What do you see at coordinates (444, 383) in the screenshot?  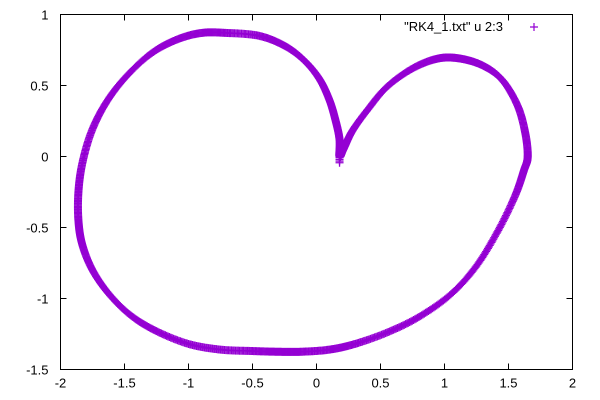 I see `x-tick-label: 1` at bounding box center [444, 383].